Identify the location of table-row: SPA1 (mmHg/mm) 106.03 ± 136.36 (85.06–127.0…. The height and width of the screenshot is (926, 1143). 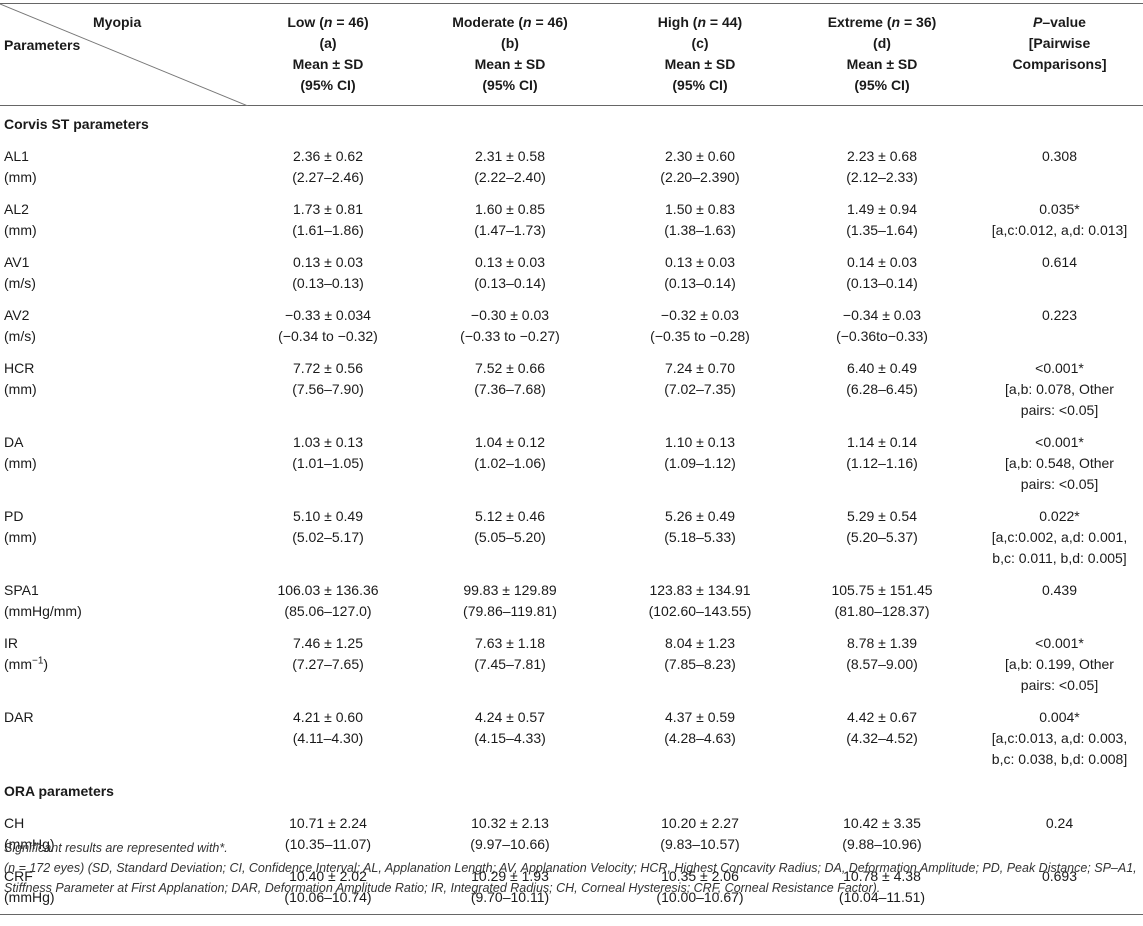
(571, 598).